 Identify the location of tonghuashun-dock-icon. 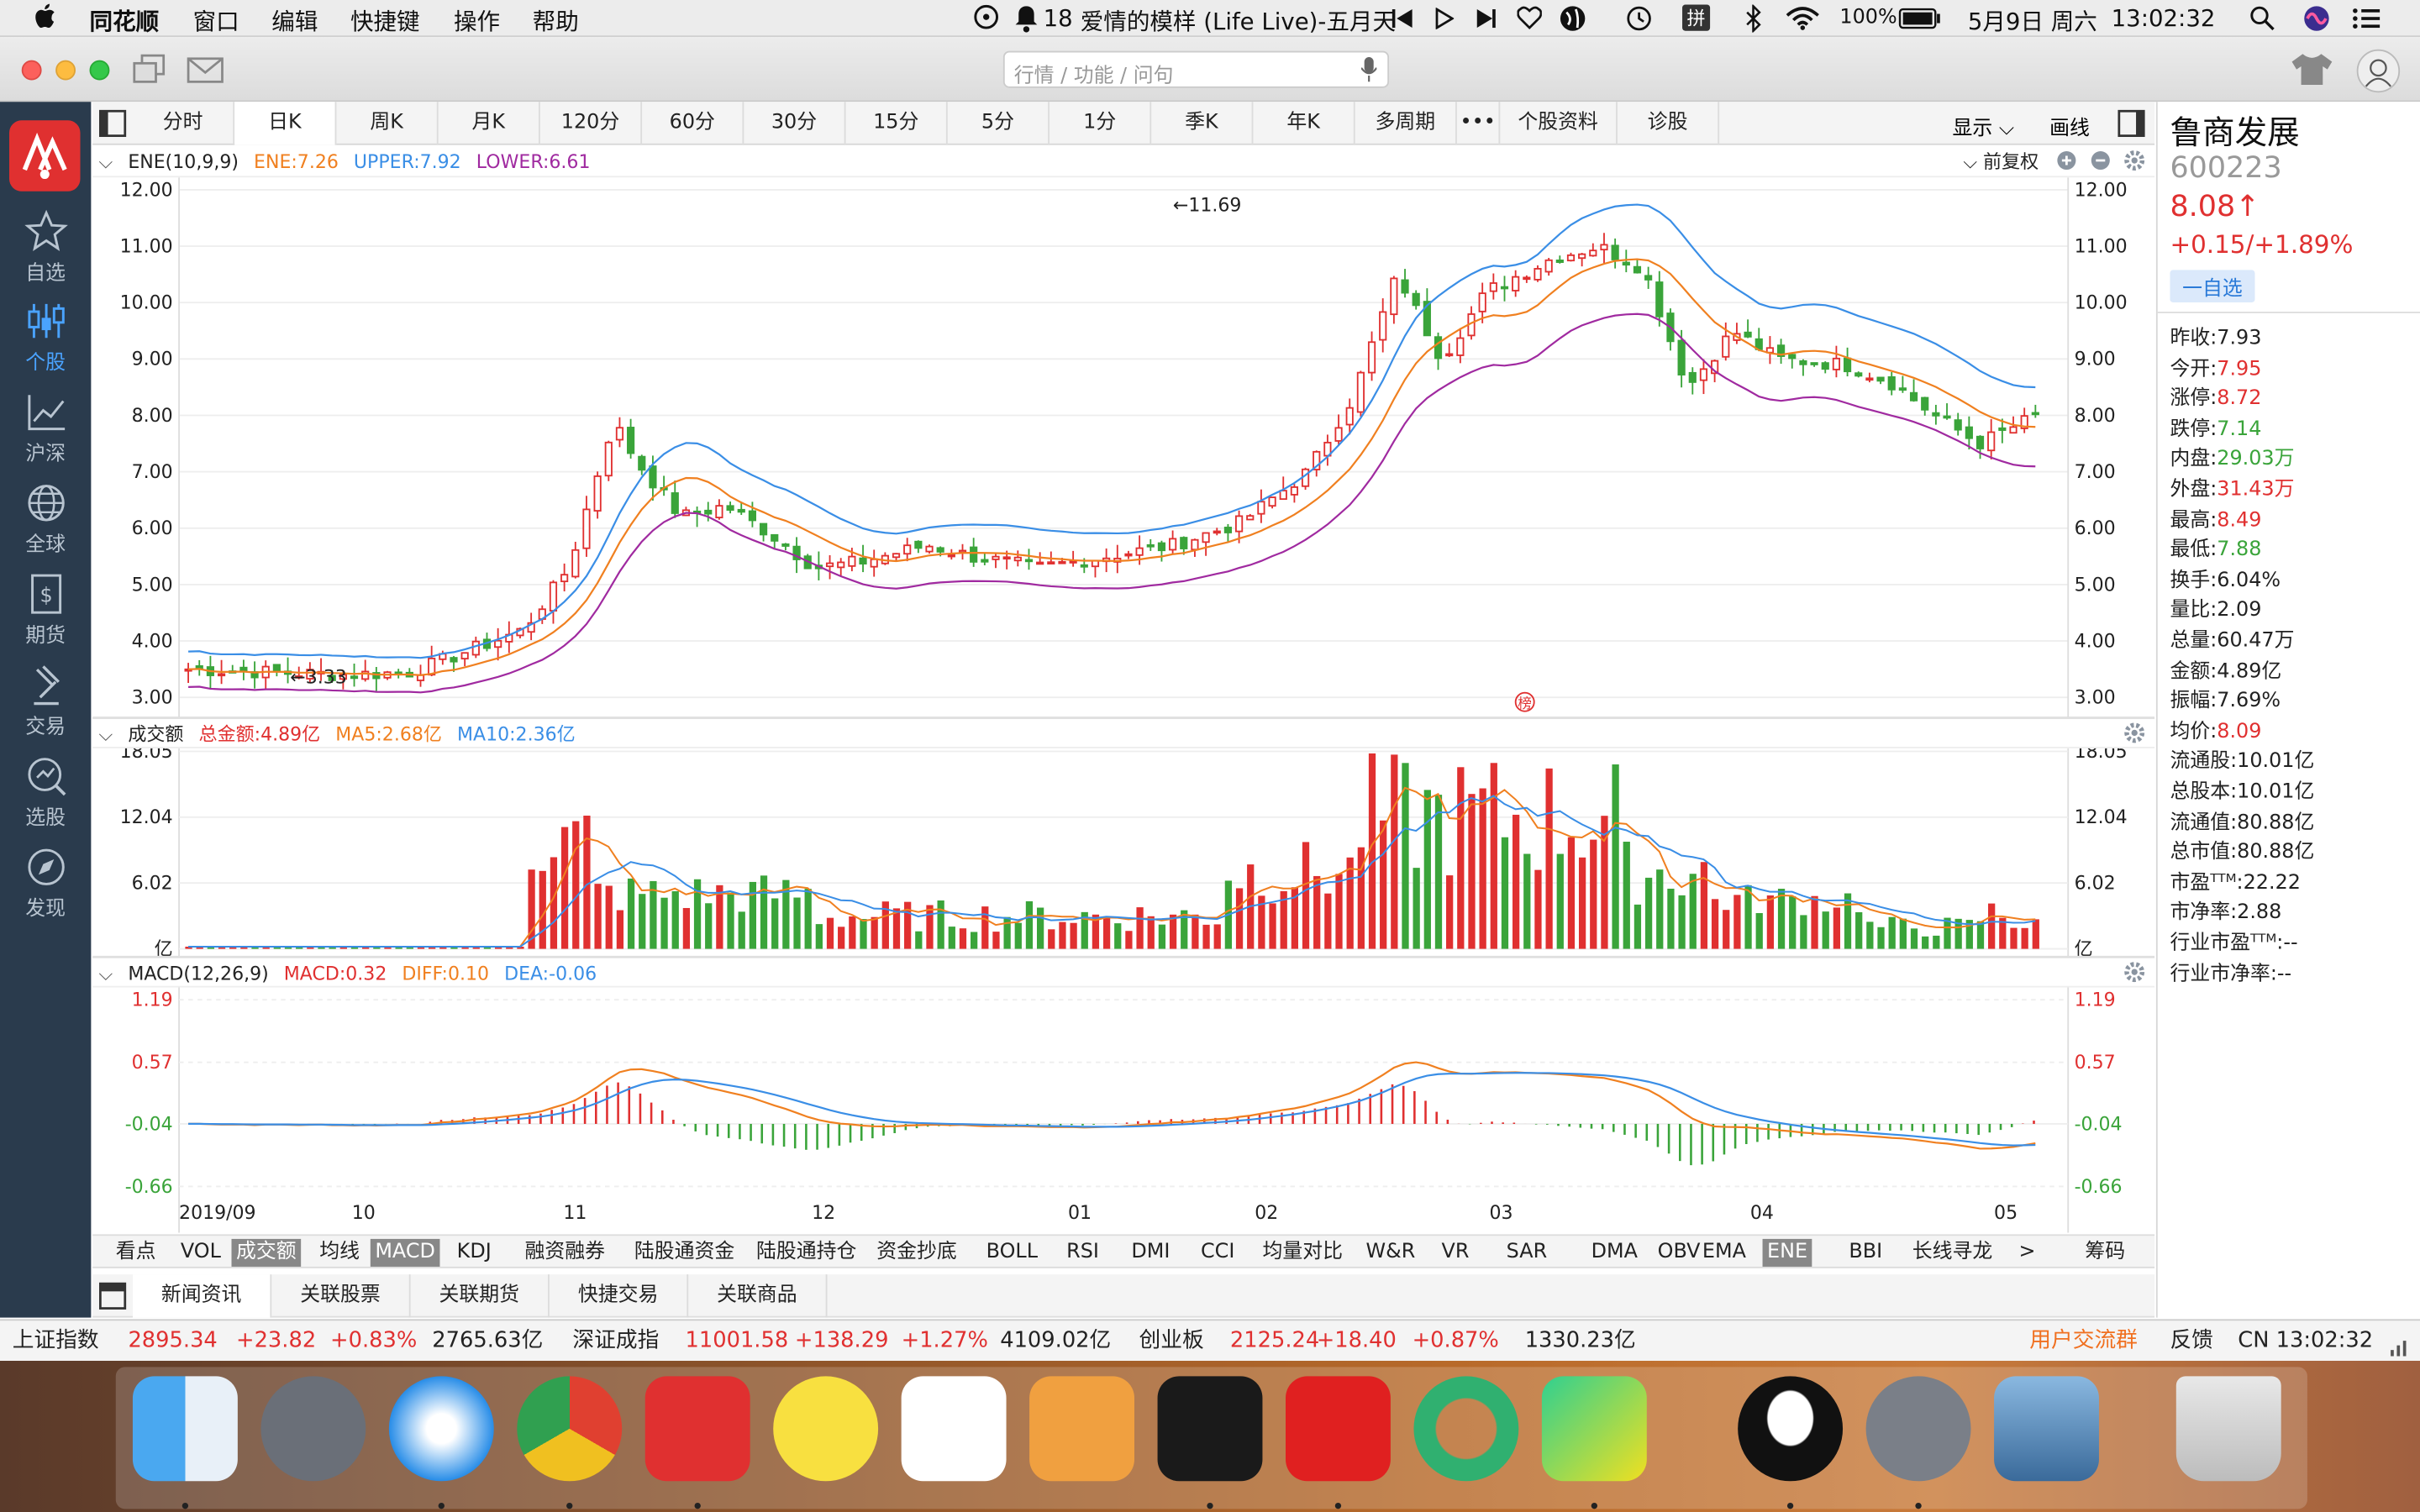
(697, 1429).